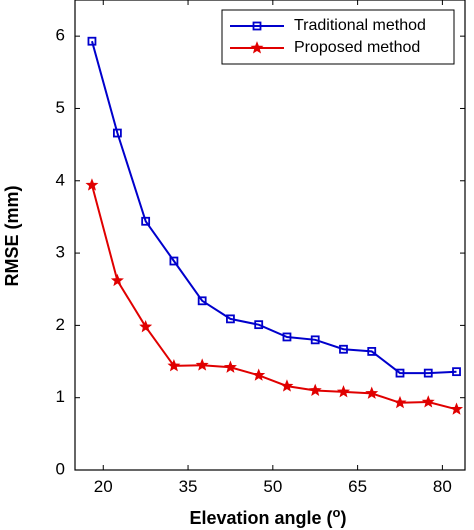  Describe the element at coordinates (272, 486) in the screenshot. I see `x-tick-label-50: 50` at that location.